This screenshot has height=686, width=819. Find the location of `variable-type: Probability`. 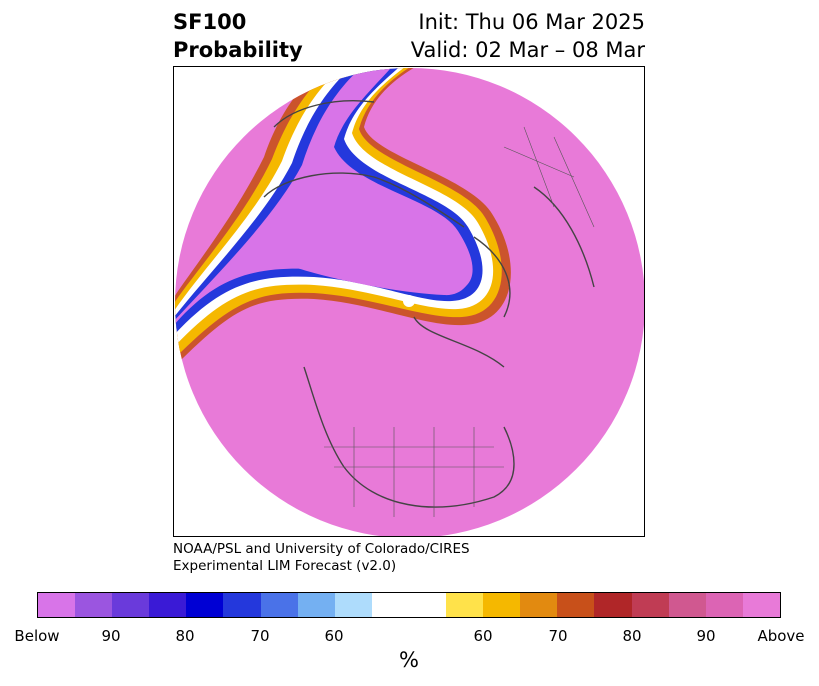

variable-type: Probability is located at coordinates (238, 50).